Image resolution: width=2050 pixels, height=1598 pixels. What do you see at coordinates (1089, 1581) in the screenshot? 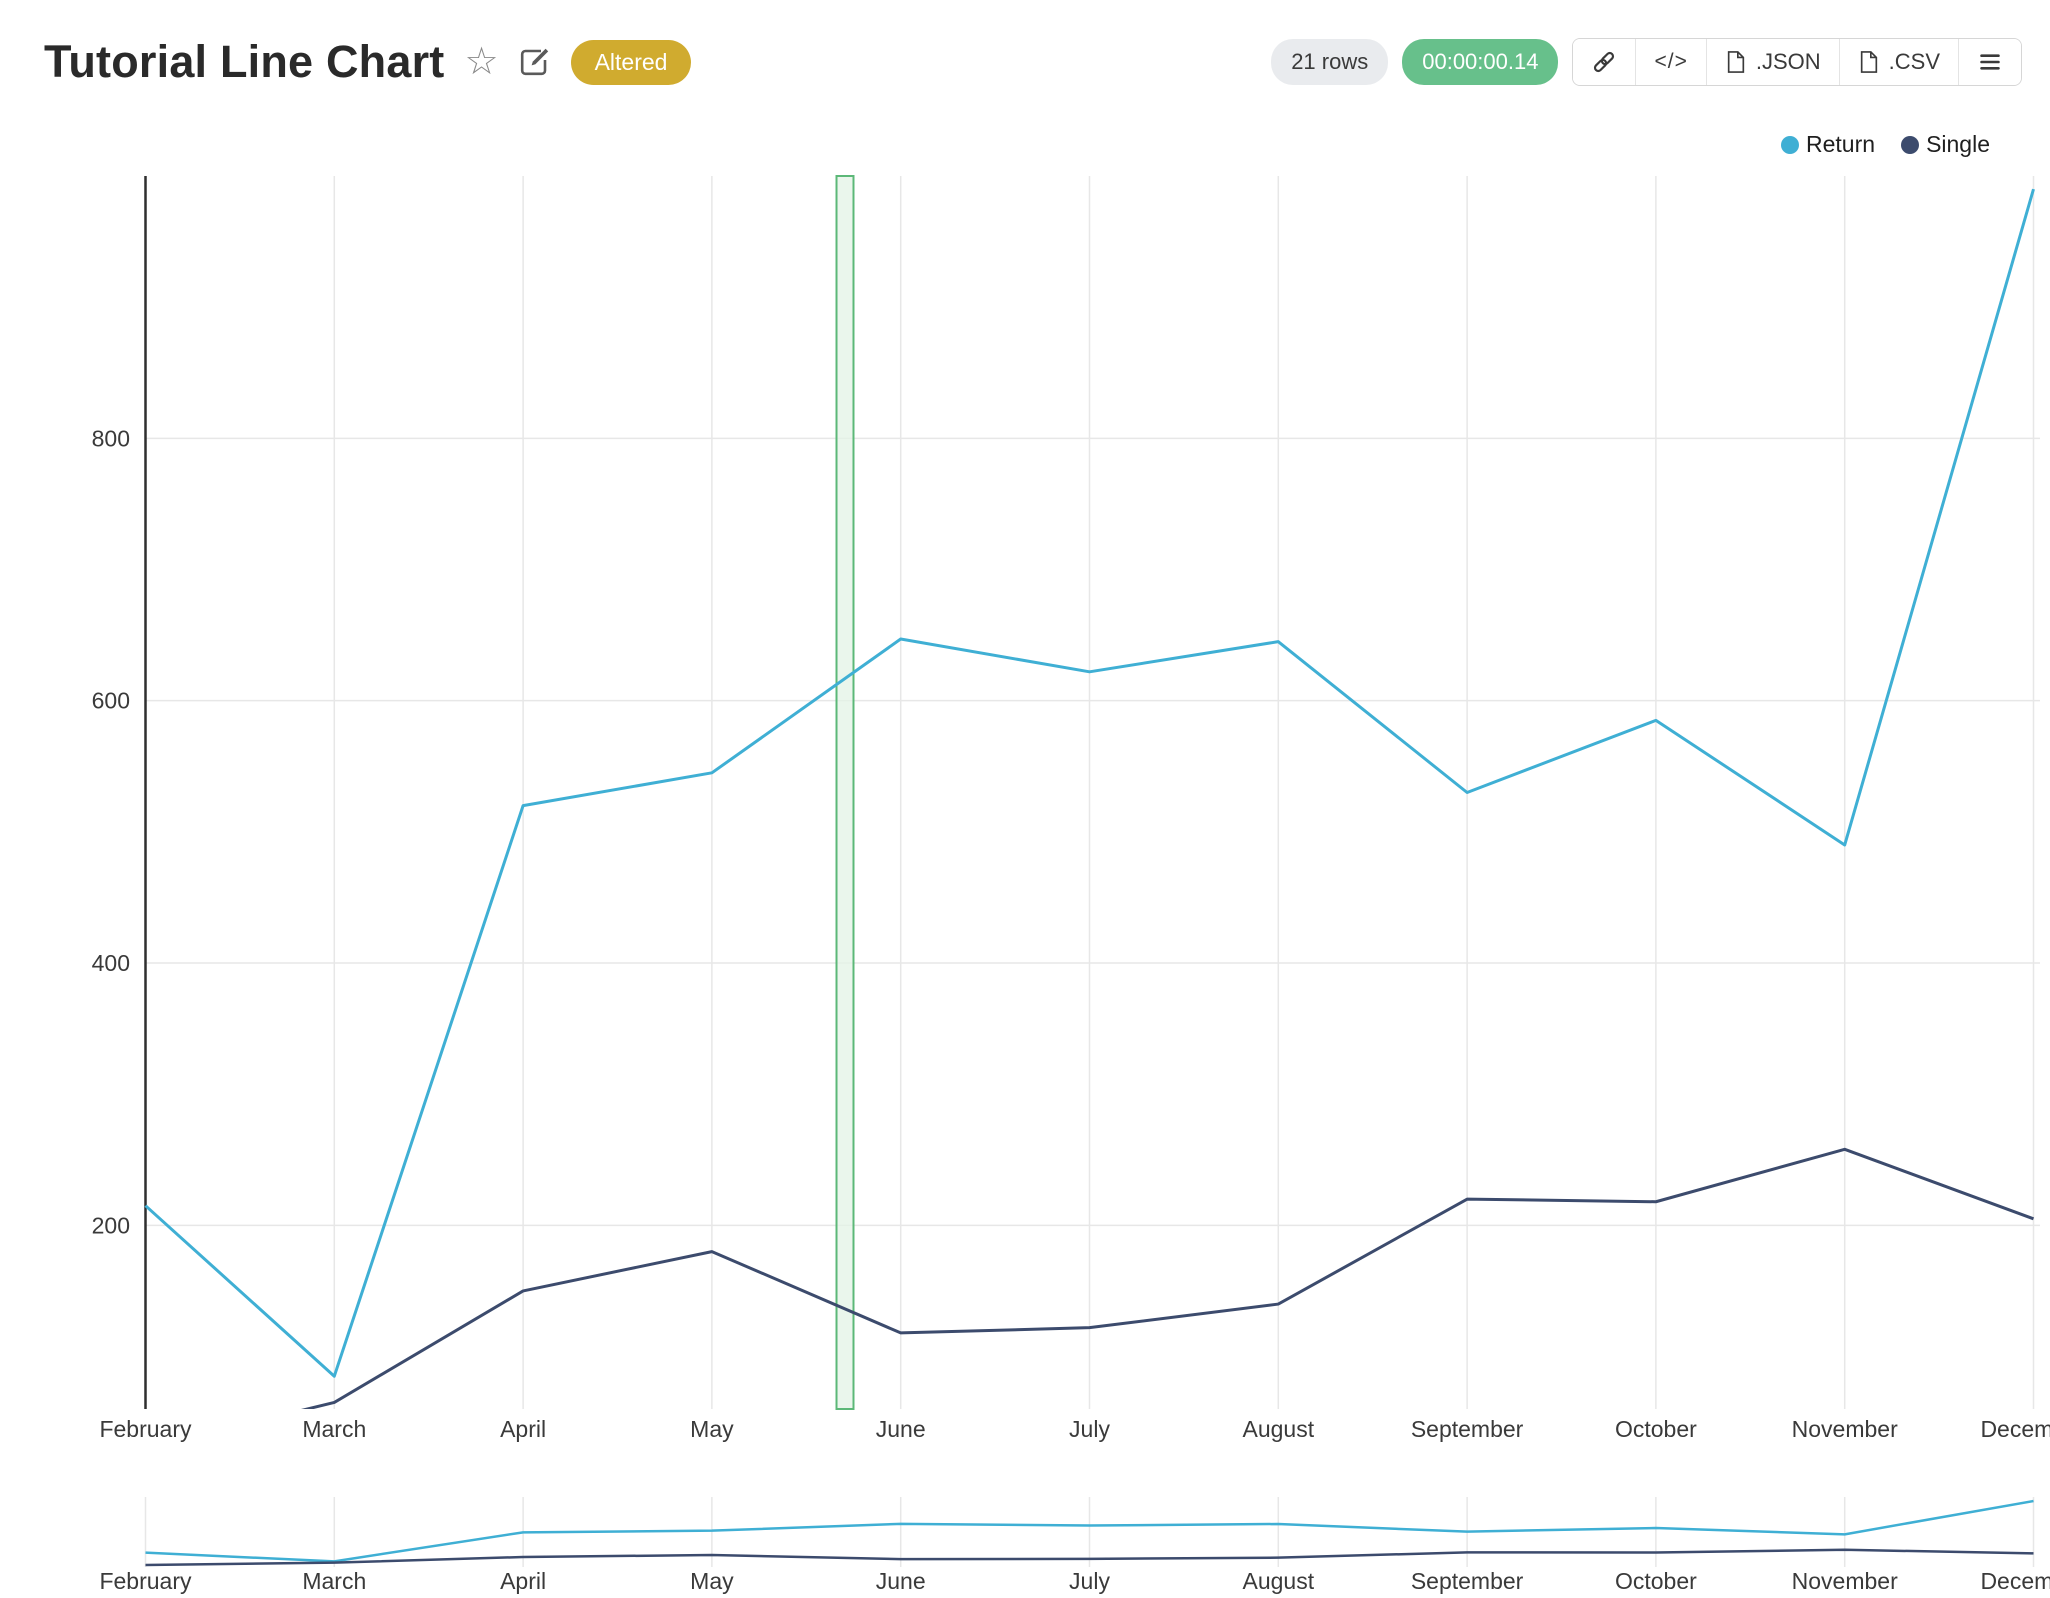
I see `mini-x-tick-label: July` at bounding box center [1089, 1581].